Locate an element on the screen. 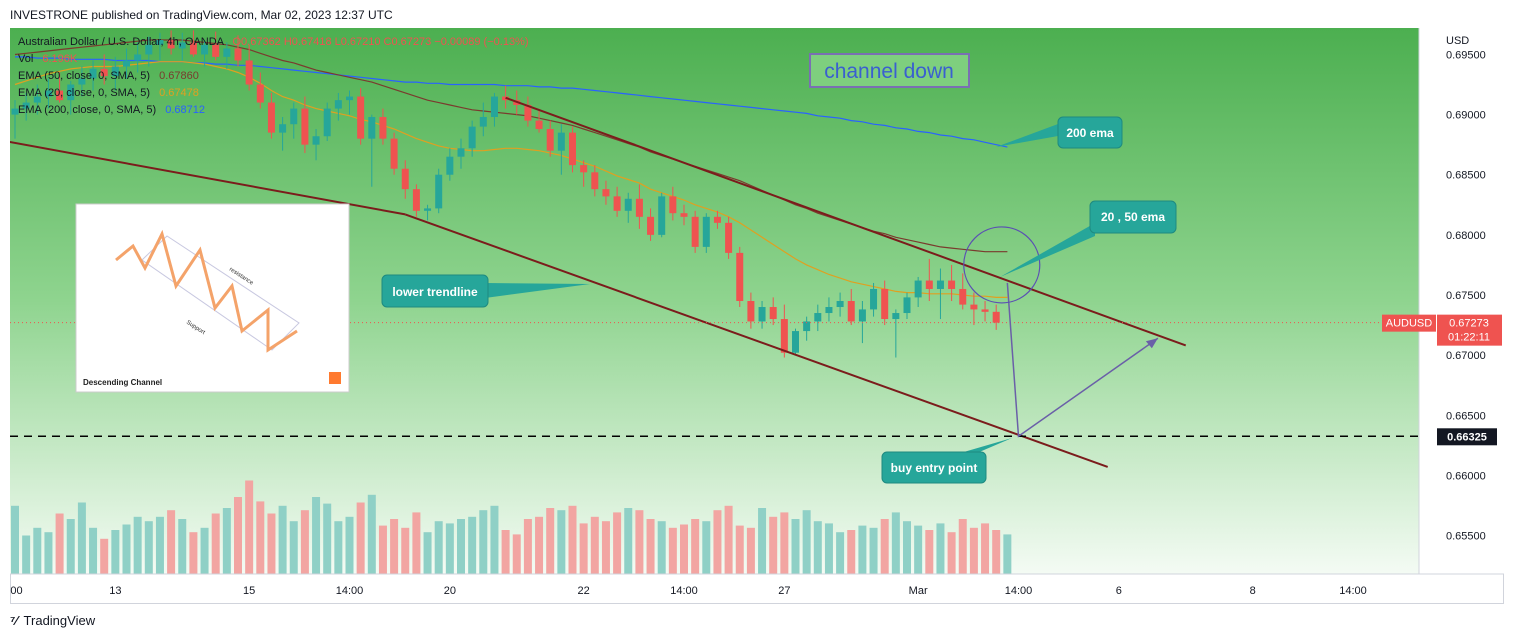 Image resolution: width=1514 pixels, height=638 pixels. time-tick-label: 27 is located at coordinates (784, 591).